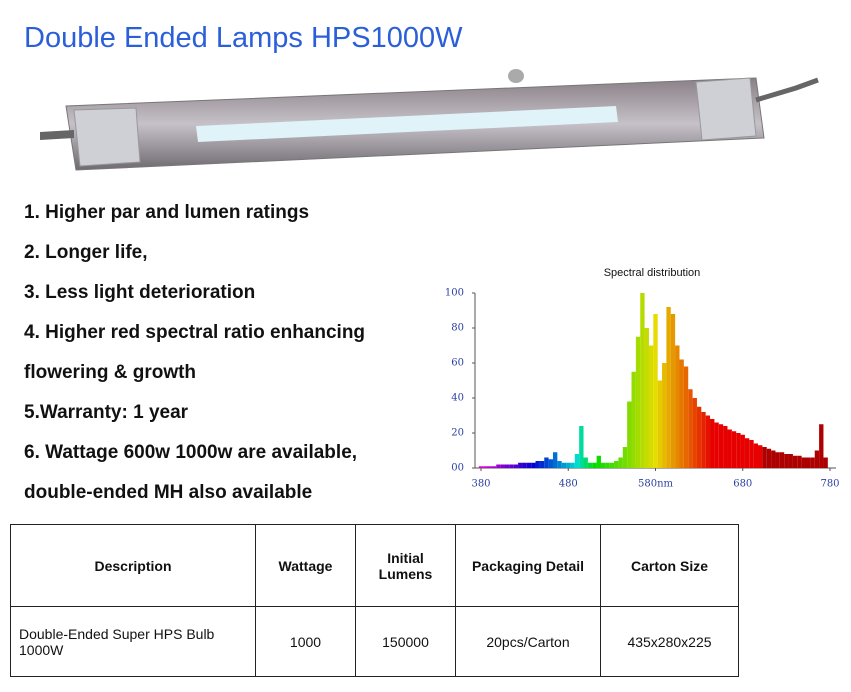 Image resolution: width=851 pixels, height=692 pixels. I want to click on y-tick-label: 60, so click(457, 363).